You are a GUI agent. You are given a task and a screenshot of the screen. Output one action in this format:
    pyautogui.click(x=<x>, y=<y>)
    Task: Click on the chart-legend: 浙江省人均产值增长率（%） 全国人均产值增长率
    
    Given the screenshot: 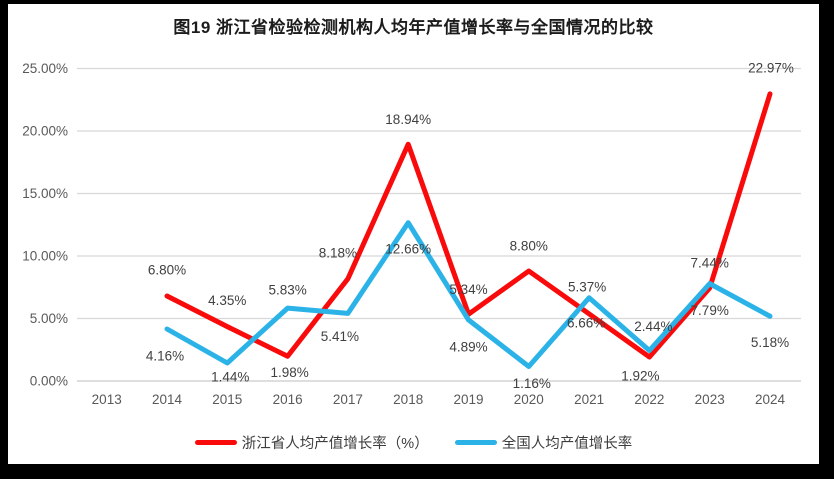 What is the action you would take?
    pyautogui.click(x=413, y=442)
    